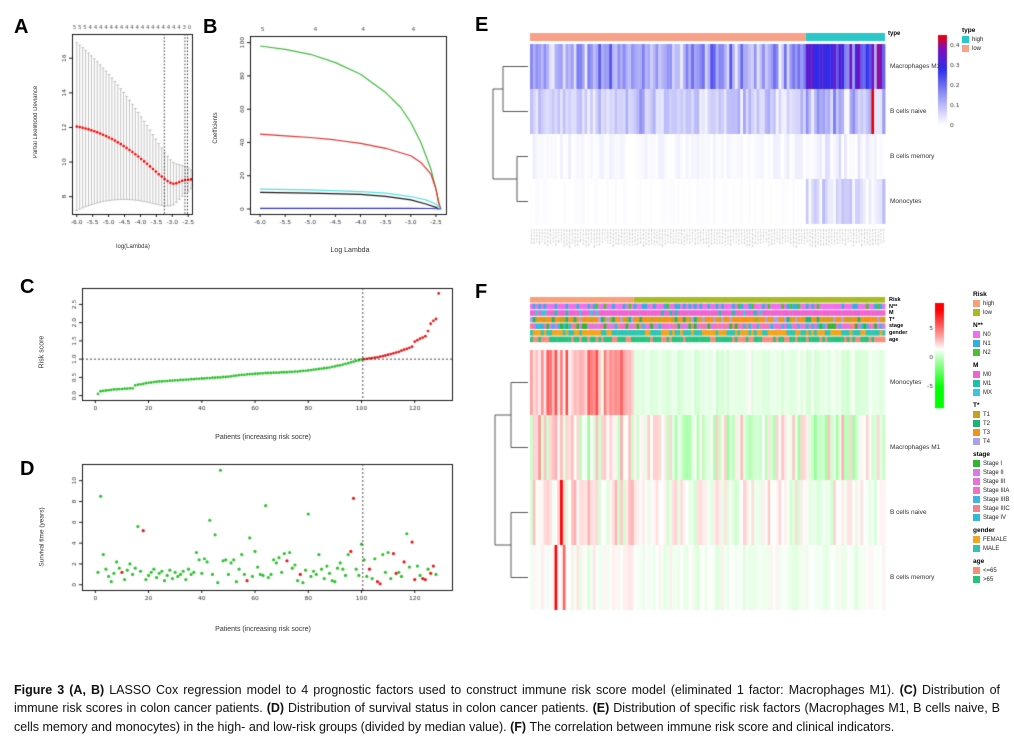 The width and height of the screenshot is (1014, 736). I want to click on legend-item: low, so click(991, 312).